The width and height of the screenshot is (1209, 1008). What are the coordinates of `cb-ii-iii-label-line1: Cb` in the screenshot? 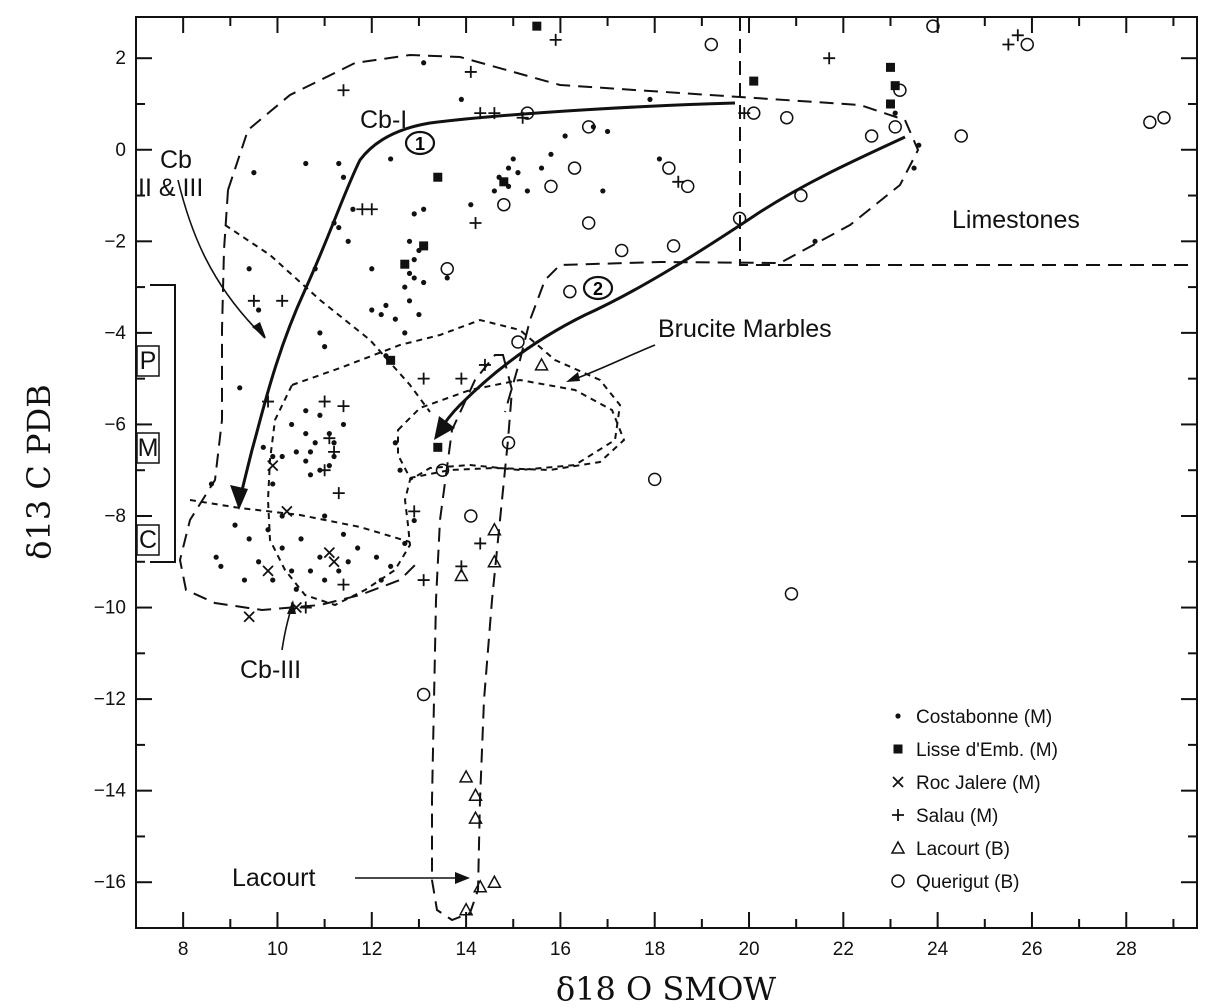 It's located at (176, 160).